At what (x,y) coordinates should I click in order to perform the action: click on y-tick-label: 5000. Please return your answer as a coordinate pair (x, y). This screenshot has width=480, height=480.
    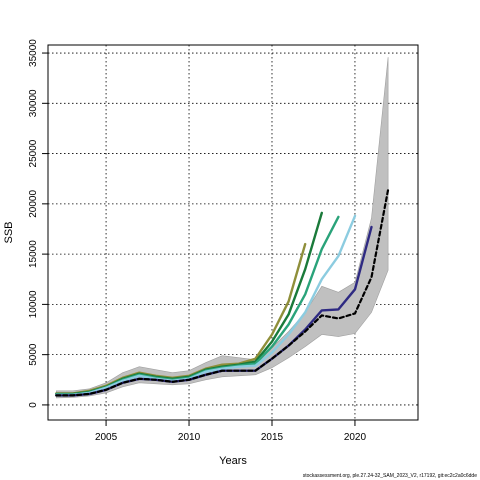
    Looking at the image, I should click on (33, 354).